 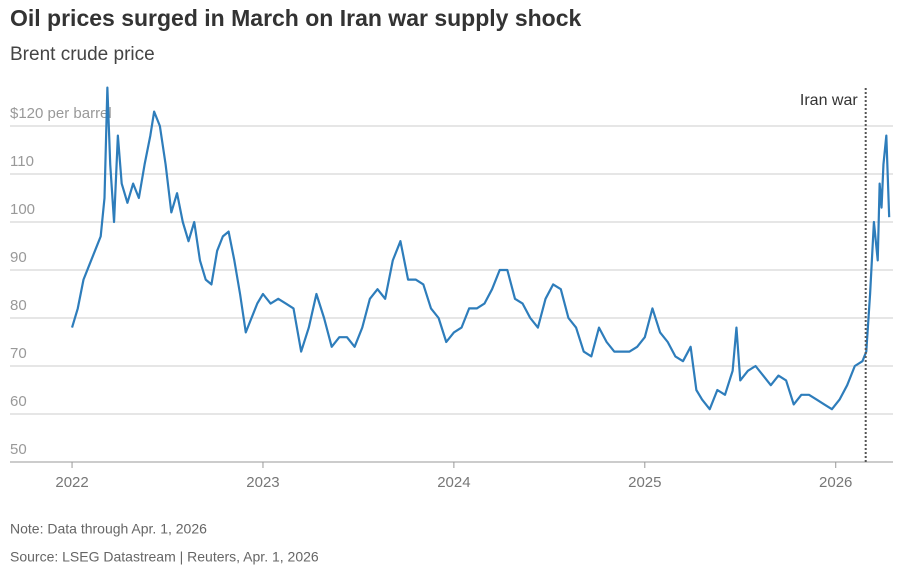 I want to click on x-tick-label: 2026, so click(x=835, y=482).